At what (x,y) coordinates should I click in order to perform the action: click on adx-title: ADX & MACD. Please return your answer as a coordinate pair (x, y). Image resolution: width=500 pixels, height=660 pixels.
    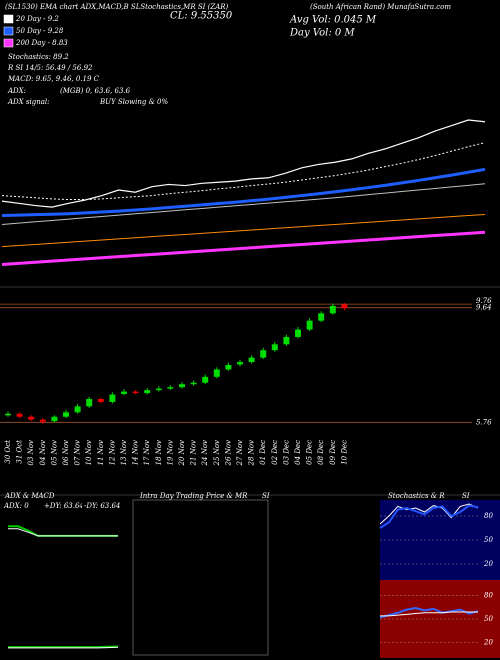
    Looking at the image, I should click on (29, 496).